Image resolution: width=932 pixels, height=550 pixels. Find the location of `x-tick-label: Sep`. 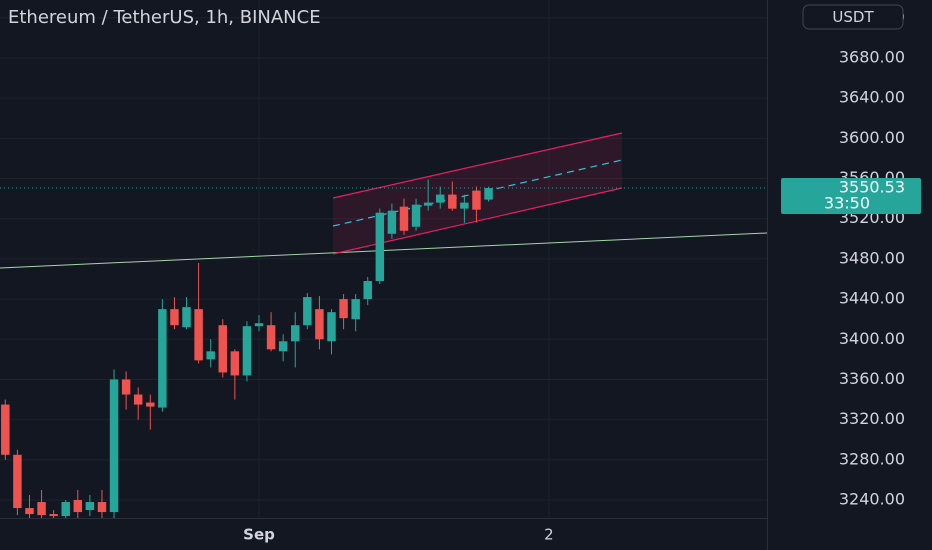

x-tick-label: Sep is located at coordinates (259, 535).